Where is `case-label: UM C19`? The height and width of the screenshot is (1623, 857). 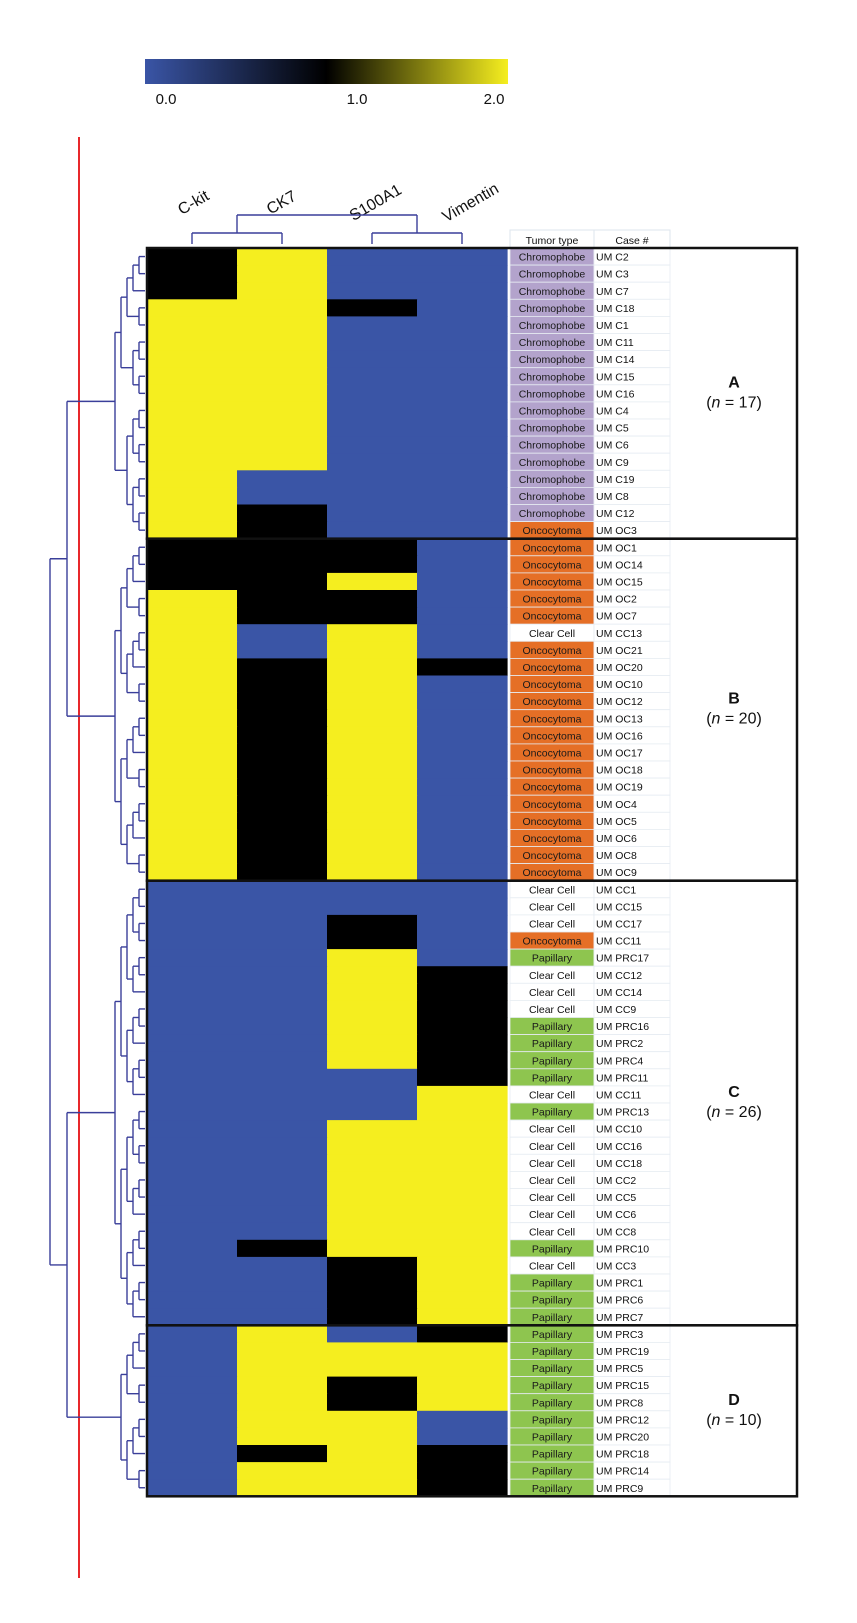
case-label: UM C19 is located at coordinates (615, 480).